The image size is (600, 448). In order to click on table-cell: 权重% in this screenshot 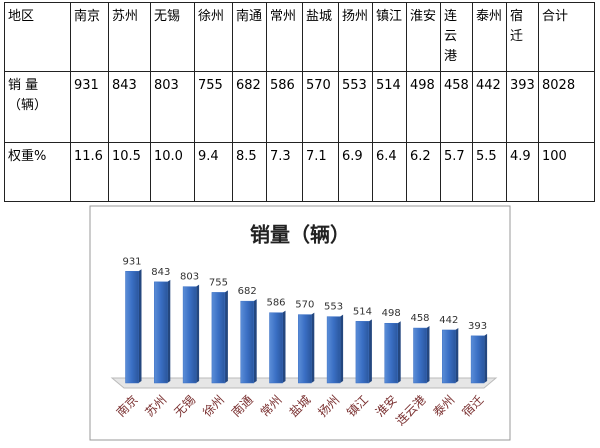, I will do `click(37, 172)`.